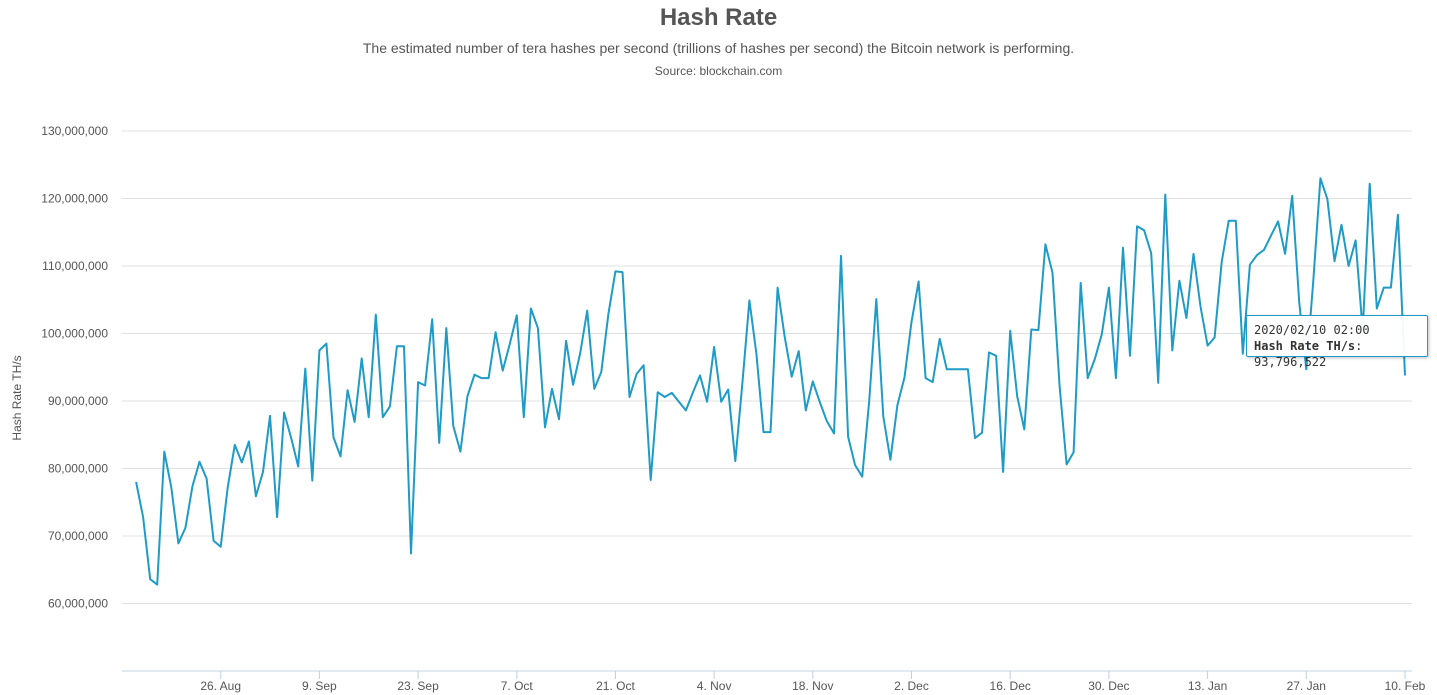 This screenshot has width=1437, height=695. Describe the element at coordinates (714, 686) in the screenshot. I see `x-tick-label: 4. Nov` at that location.